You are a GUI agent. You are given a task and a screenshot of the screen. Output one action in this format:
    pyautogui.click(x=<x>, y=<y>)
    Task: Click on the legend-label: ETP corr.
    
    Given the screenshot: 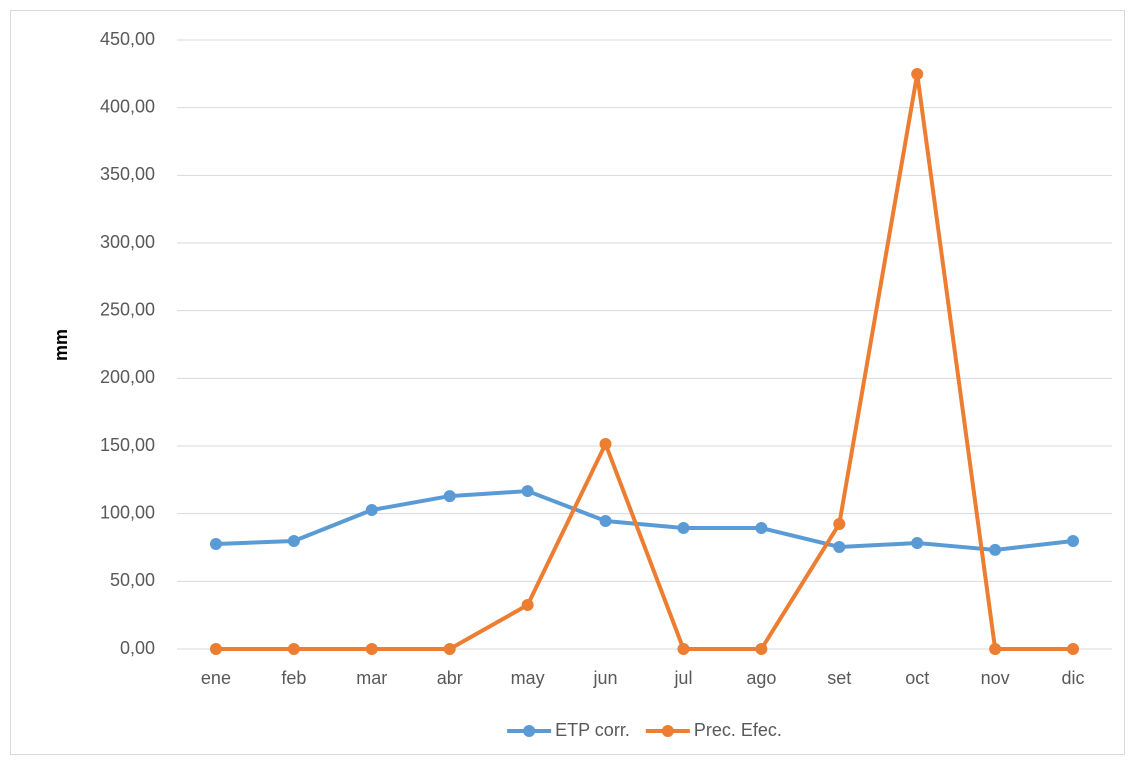 What is the action you would take?
    pyautogui.click(x=592, y=730)
    